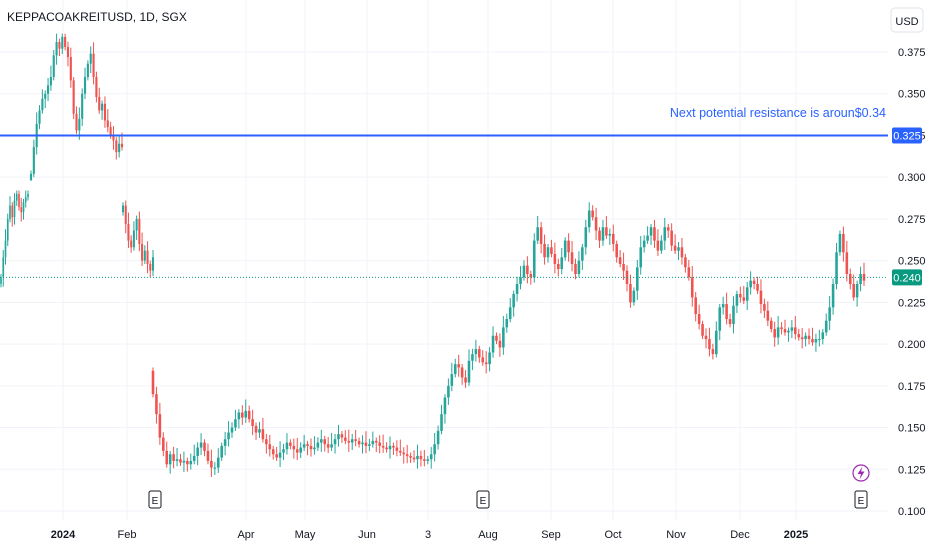  I want to click on symbol-label: KEPPACOAKREITUSD, 1D, SGX, so click(97, 17).